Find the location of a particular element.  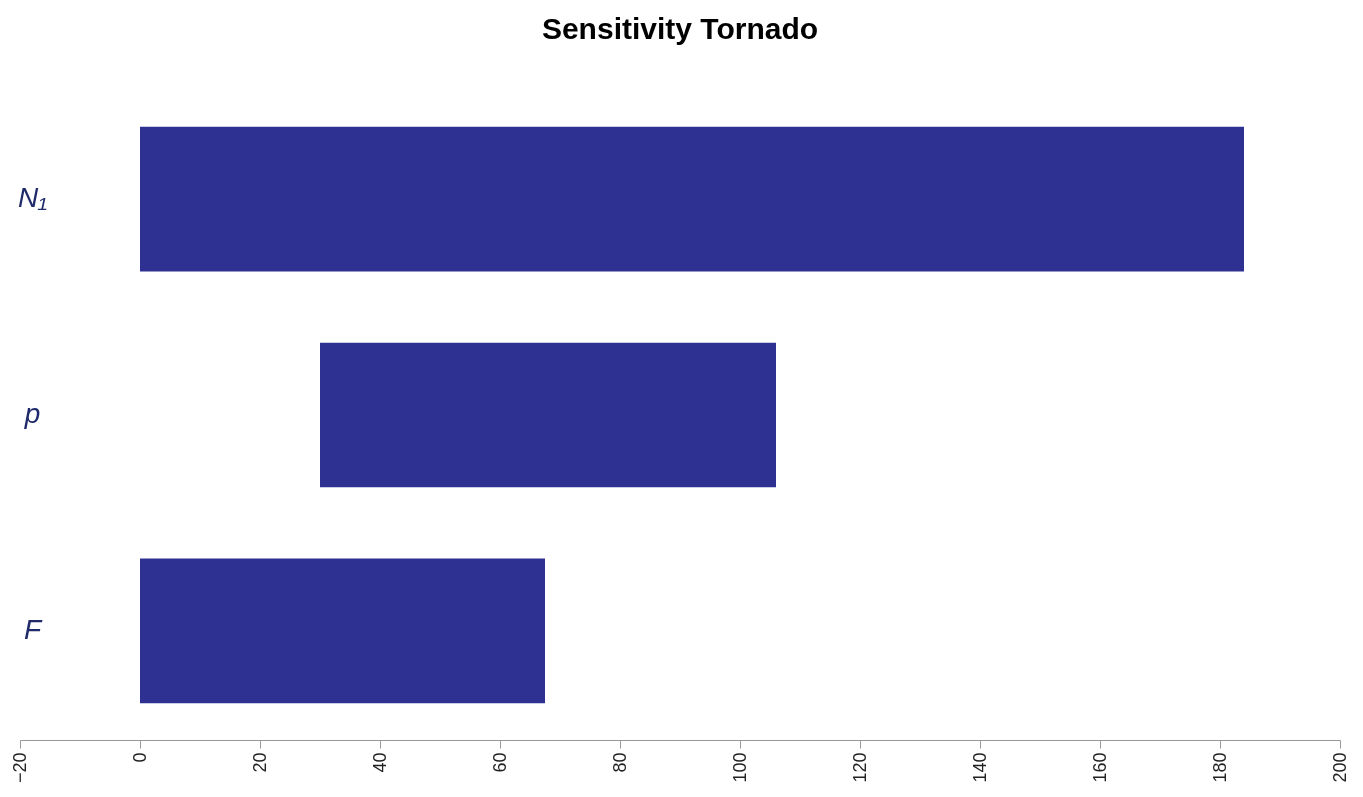

x-tick-label: 40 is located at coordinates (379, 762).